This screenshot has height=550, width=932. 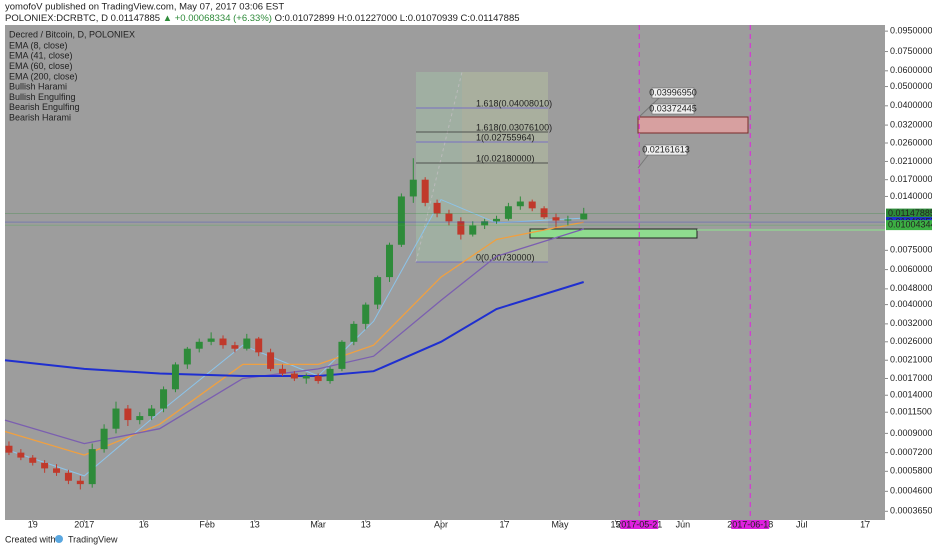 What do you see at coordinates (56, 18) in the screenshot?
I see `symbol: POLONIEX:DCRBTC, D` at bounding box center [56, 18].